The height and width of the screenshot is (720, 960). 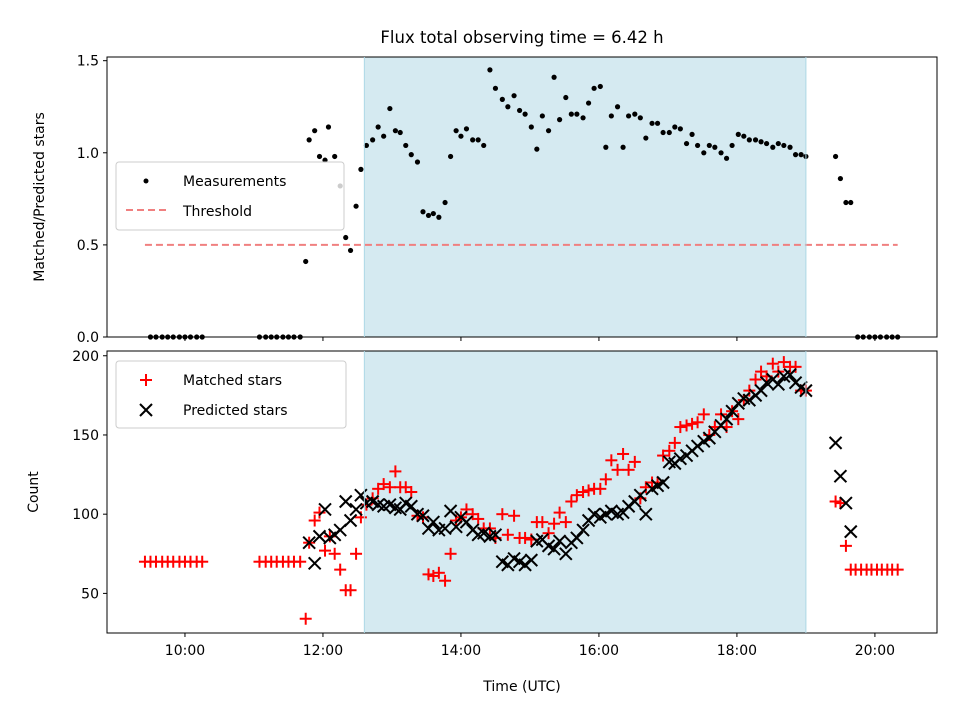 What do you see at coordinates (185, 651) in the screenshot?
I see `x-tick-label: 10:00` at bounding box center [185, 651].